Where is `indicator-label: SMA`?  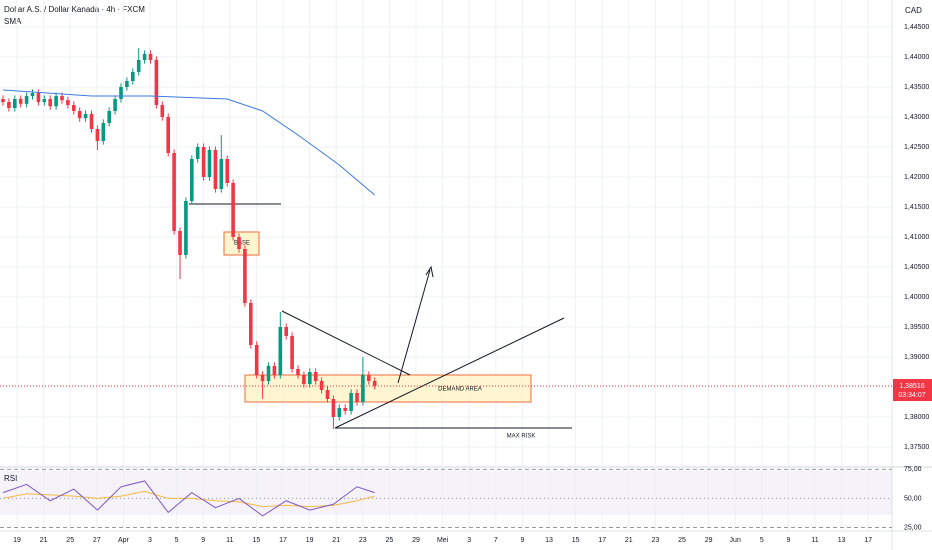
indicator-label: SMA is located at coordinates (13, 21).